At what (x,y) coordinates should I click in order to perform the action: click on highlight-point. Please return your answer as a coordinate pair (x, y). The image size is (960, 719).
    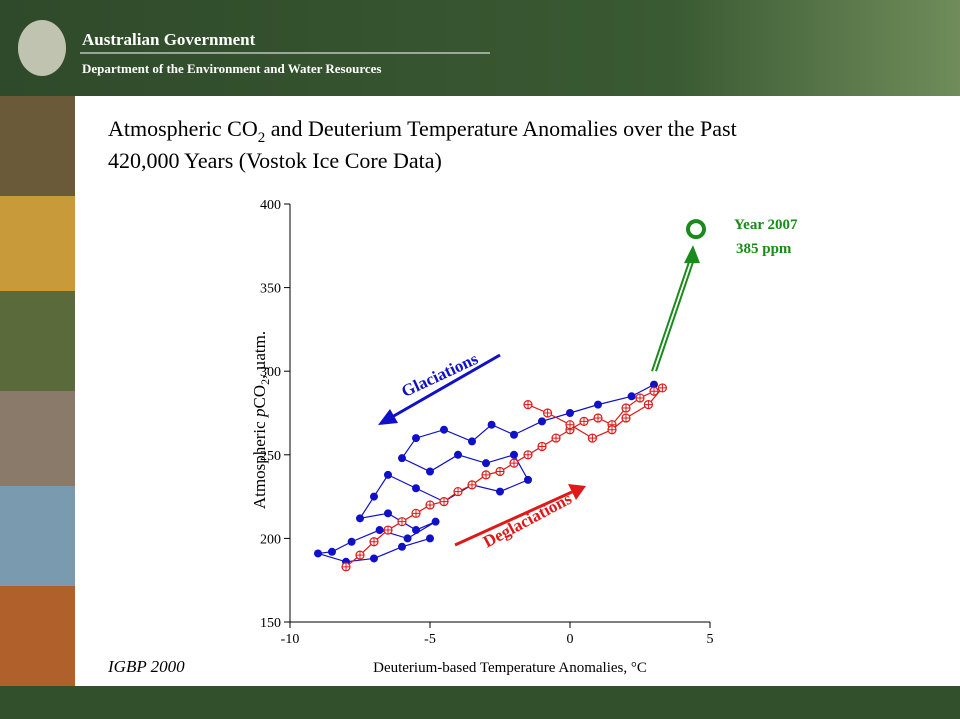
    Looking at the image, I should click on (696, 229).